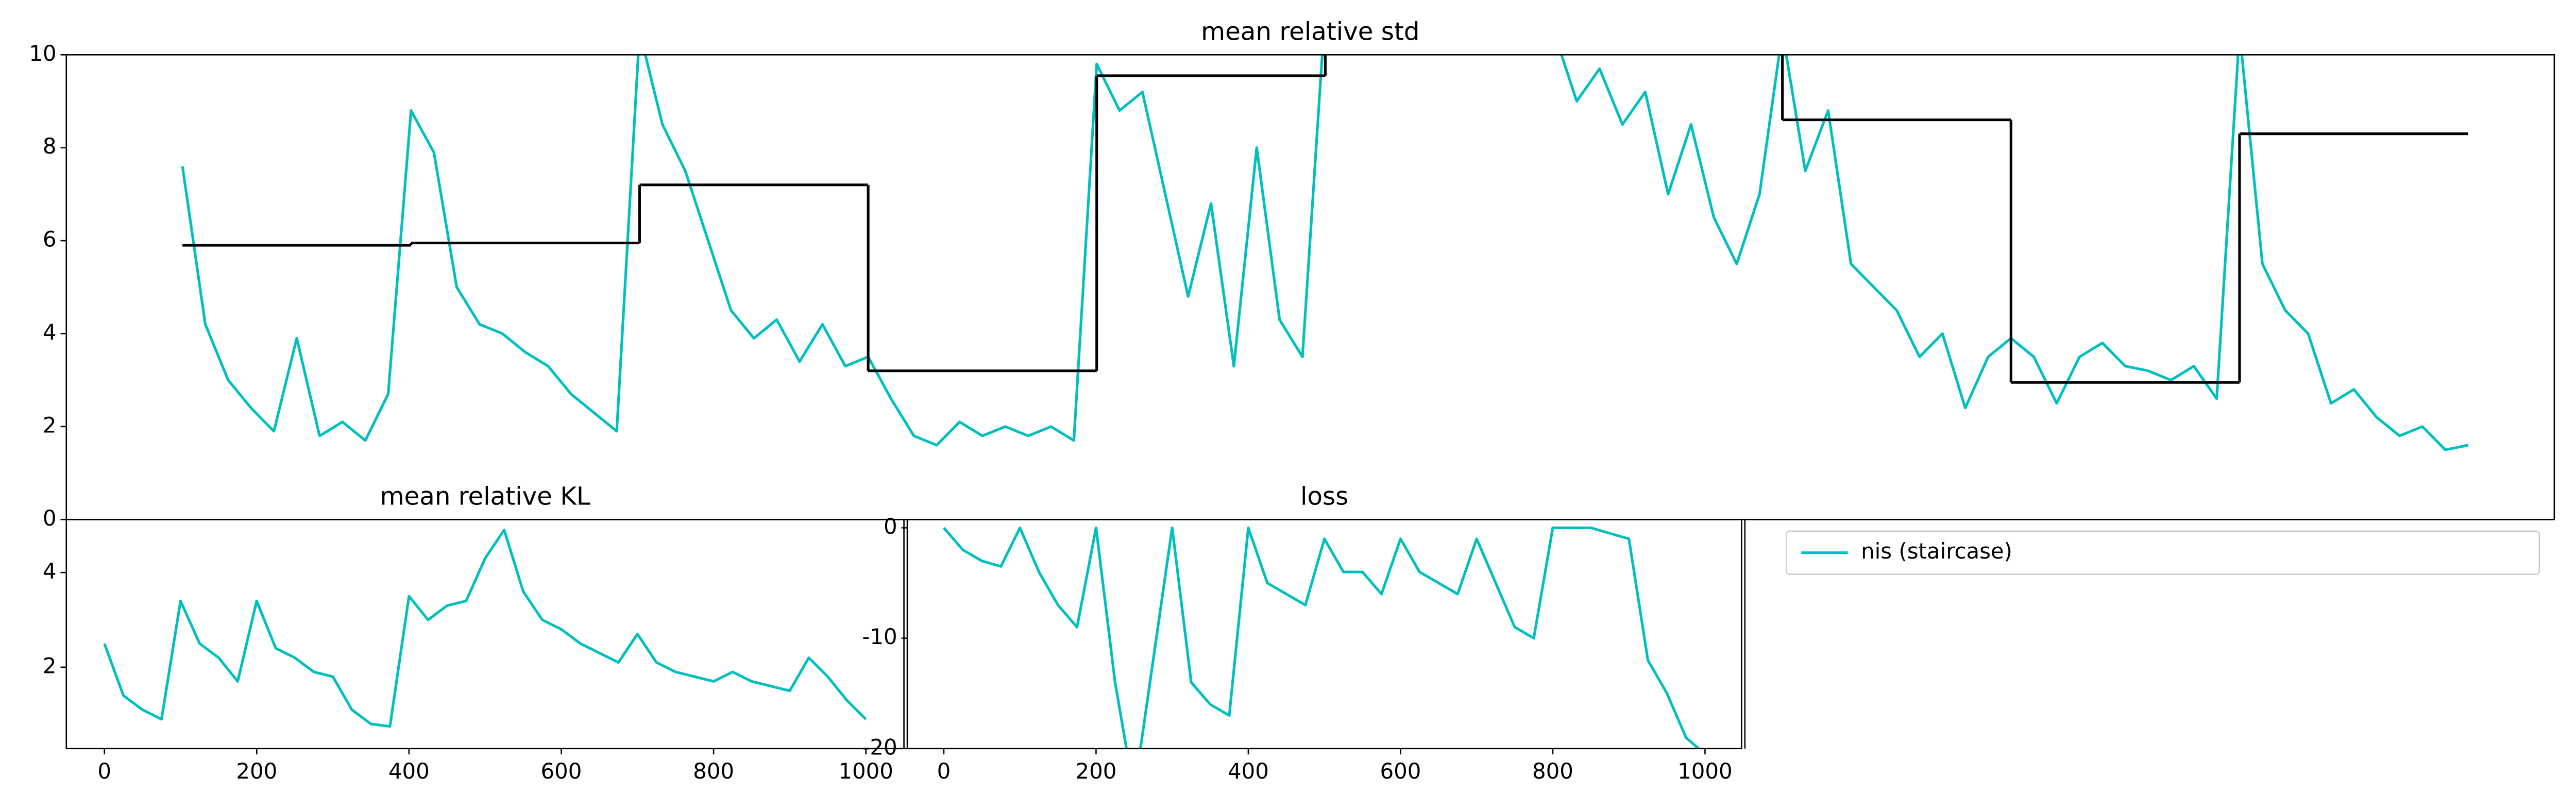 The width and height of the screenshot is (2576, 810). What do you see at coordinates (2162, 552) in the screenshot?
I see `legend-box` at bounding box center [2162, 552].